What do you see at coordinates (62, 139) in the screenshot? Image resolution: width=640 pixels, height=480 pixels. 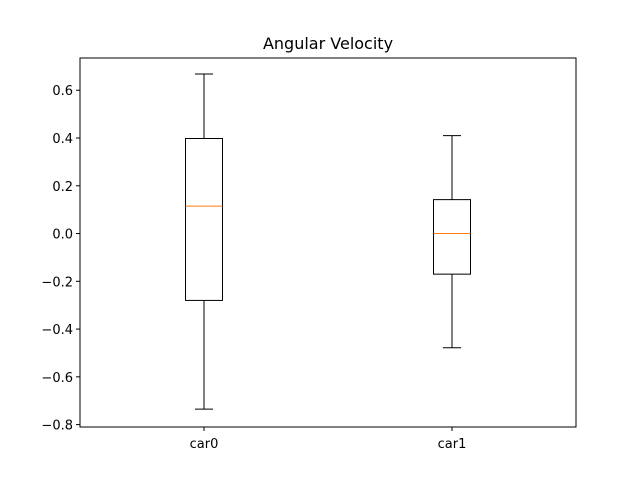 I see `y-tick-label: 0.4` at bounding box center [62, 139].